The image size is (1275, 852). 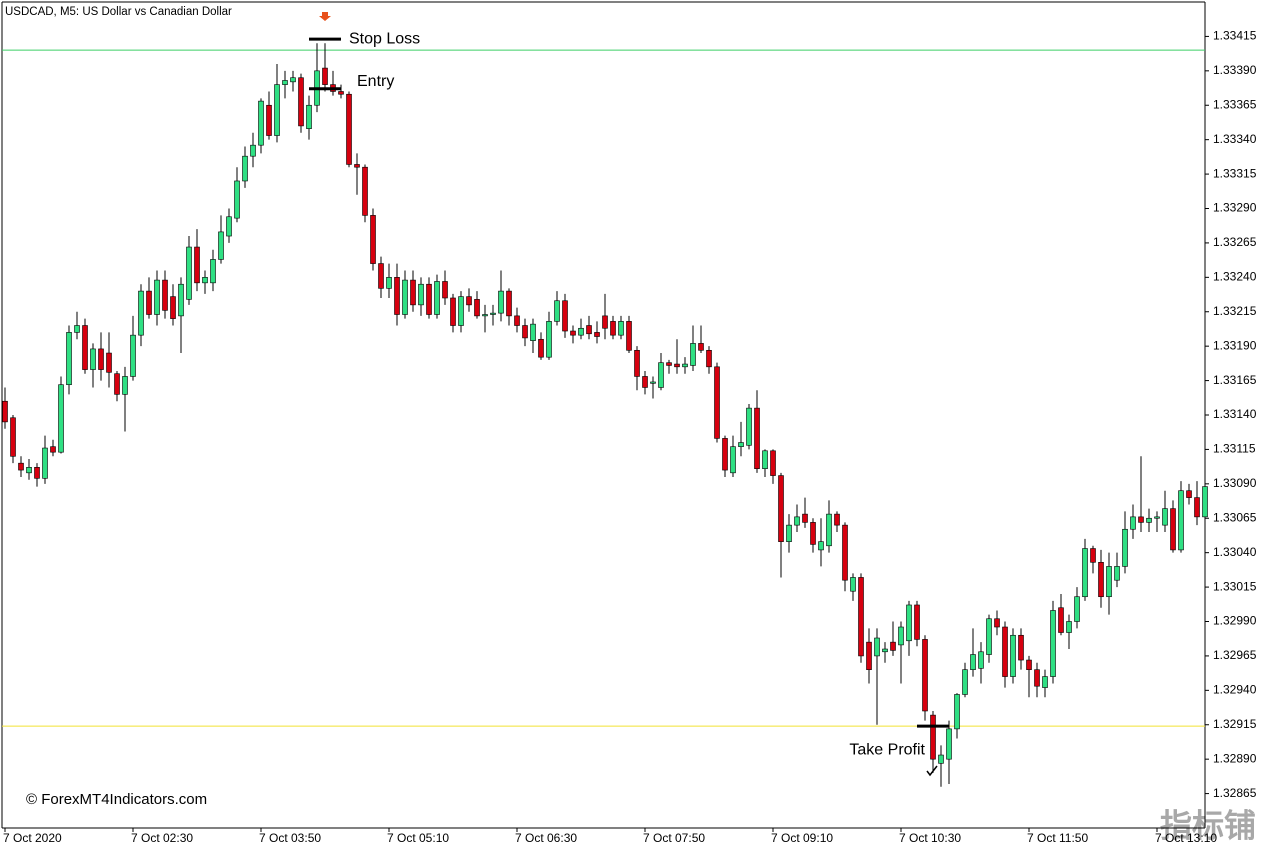 What do you see at coordinates (32, 838) in the screenshot?
I see `x-tick-label: 7 Oct 2020` at bounding box center [32, 838].